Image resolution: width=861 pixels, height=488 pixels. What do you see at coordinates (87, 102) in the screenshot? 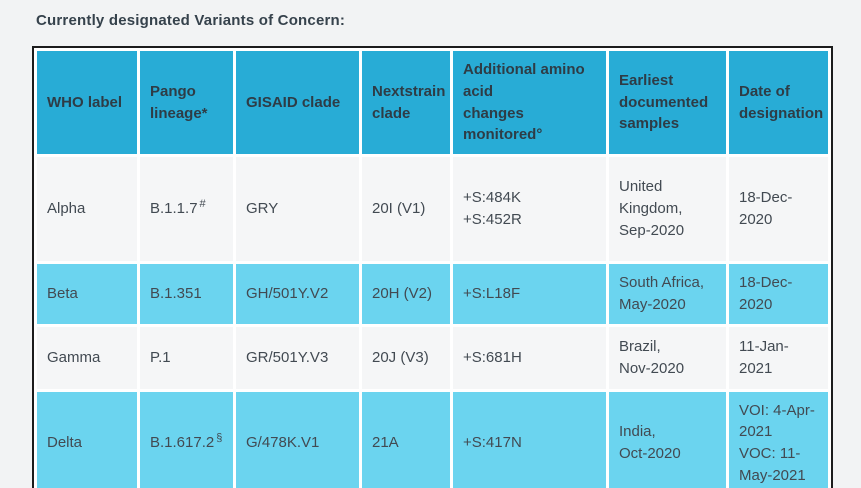
I see `col-header-who-label: WHO label` at bounding box center [87, 102].